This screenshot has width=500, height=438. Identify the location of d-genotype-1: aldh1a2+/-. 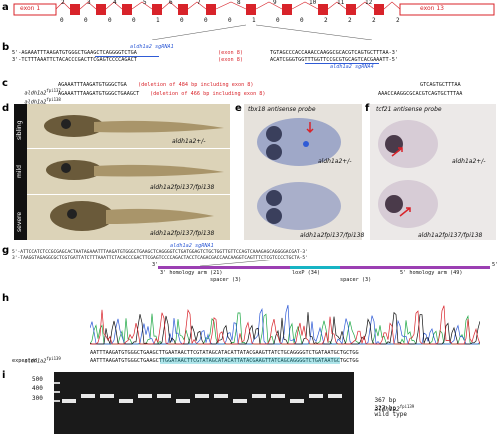
(189, 141).